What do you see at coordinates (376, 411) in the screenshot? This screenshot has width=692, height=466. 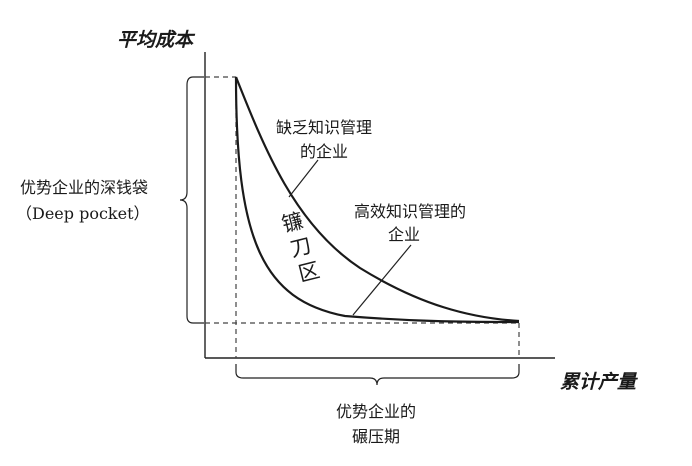 I see `crush-period-label-line1: 优势企业的` at bounding box center [376, 411].